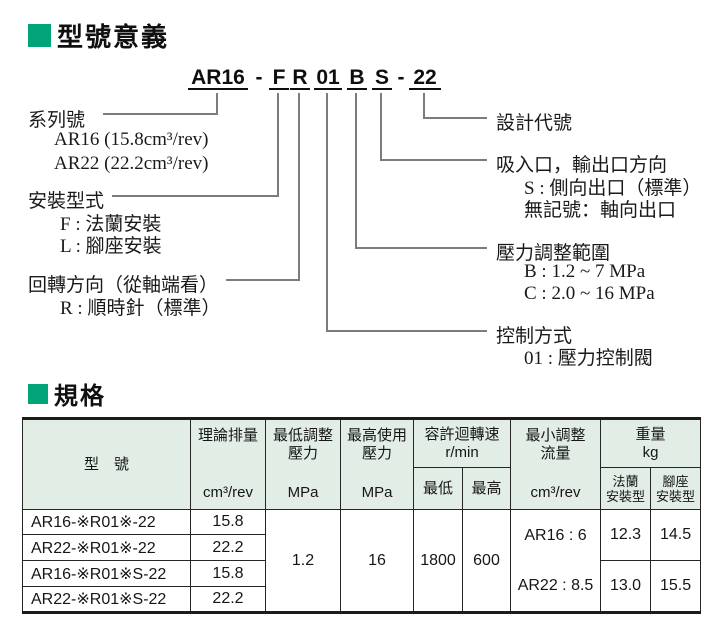 Image resolution: width=724 pixels, height=636 pixels. What do you see at coordinates (676, 535) in the screenshot?
I see `cell-weight-foot-top: 14.5` at bounding box center [676, 535].